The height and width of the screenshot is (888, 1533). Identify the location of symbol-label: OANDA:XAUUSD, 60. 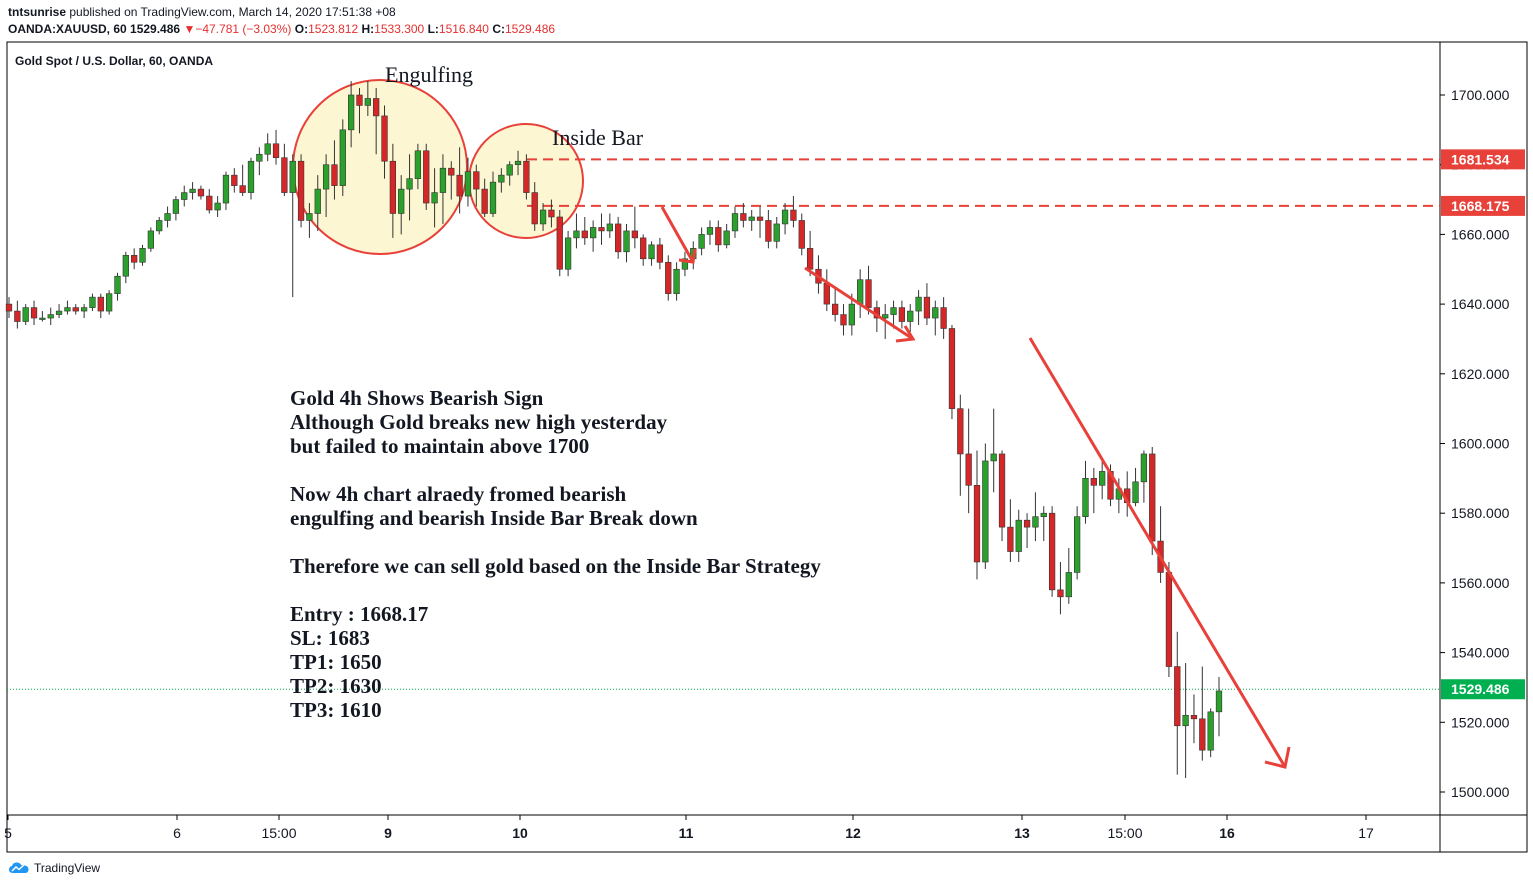
(67, 29).